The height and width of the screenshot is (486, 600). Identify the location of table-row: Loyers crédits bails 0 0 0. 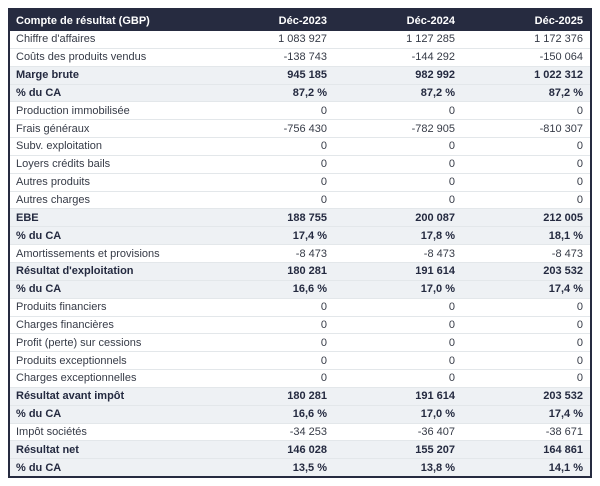
(300, 164).